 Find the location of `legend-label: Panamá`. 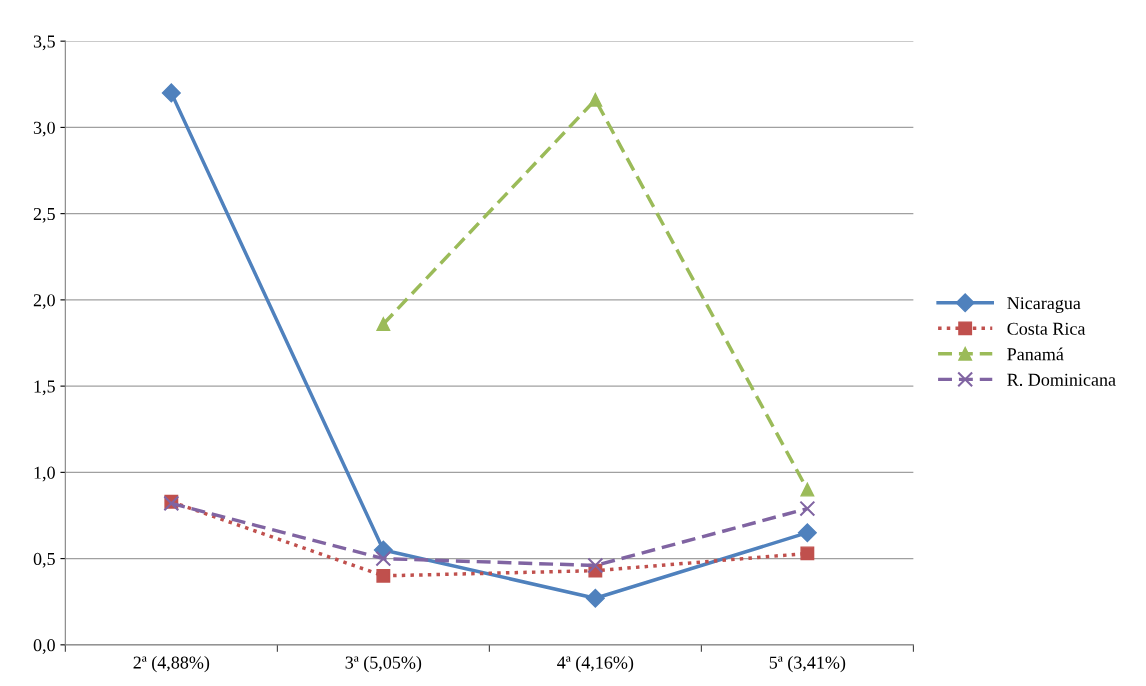

legend-label: Panamá is located at coordinates (1035, 354).